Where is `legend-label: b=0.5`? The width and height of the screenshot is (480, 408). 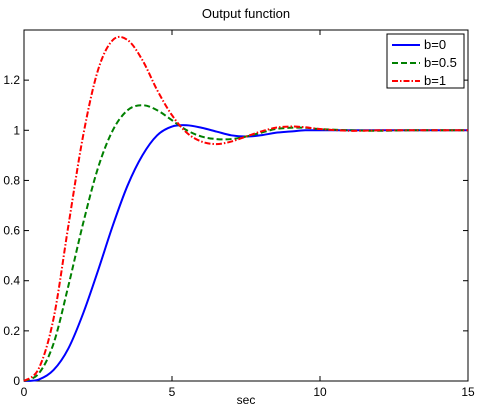
legend-label: b=0.5 is located at coordinates (440, 62).